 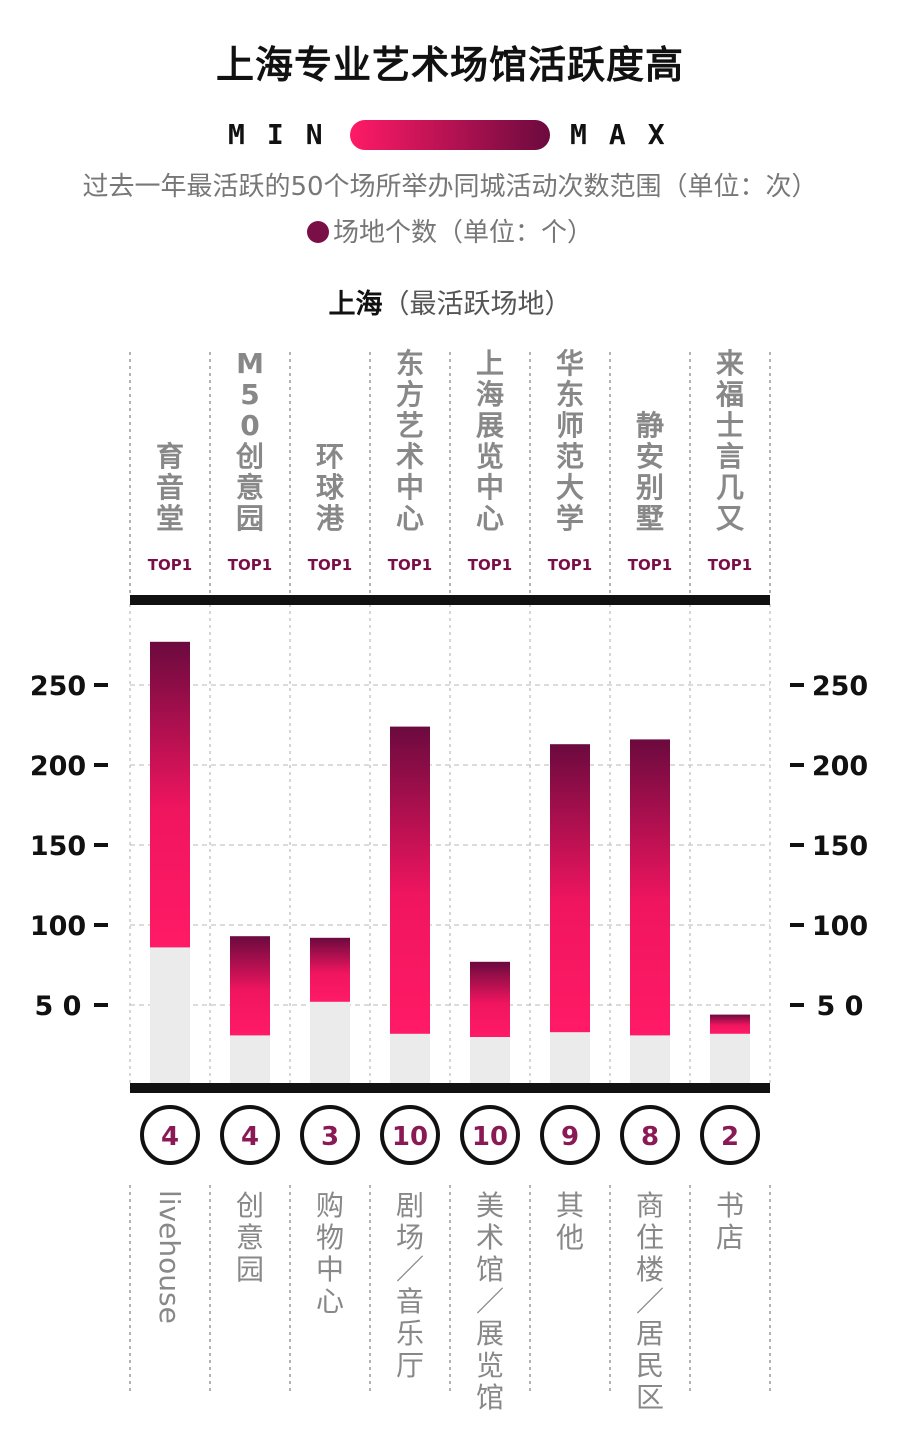 I want to click on top-venue-char: 学, so click(x=570, y=518).